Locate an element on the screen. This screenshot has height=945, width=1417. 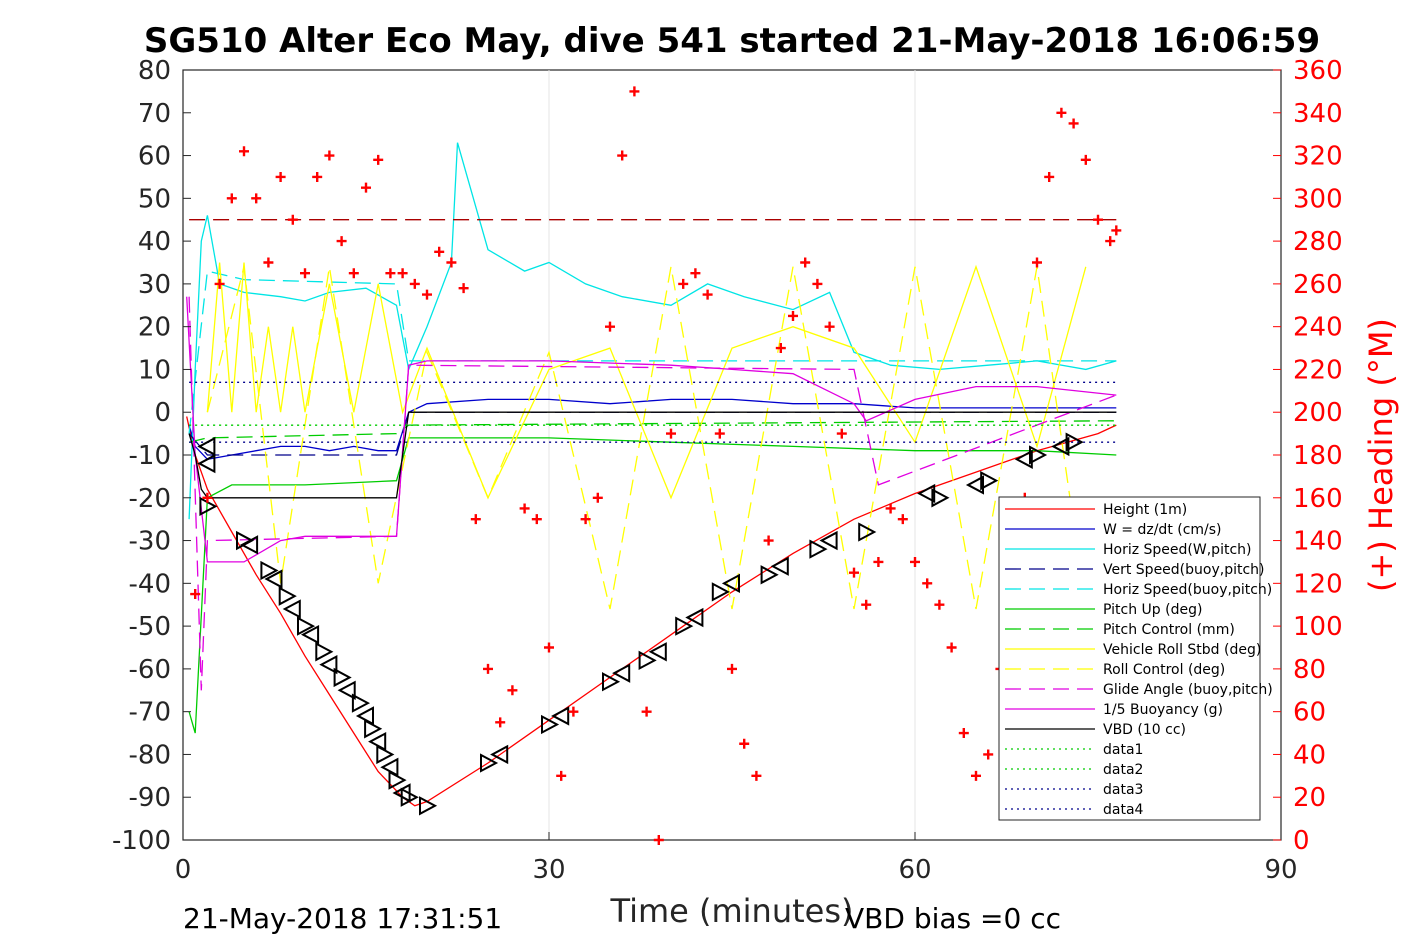
legend-label: Pitch Control (mm) is located at coordinates (1169, 630).